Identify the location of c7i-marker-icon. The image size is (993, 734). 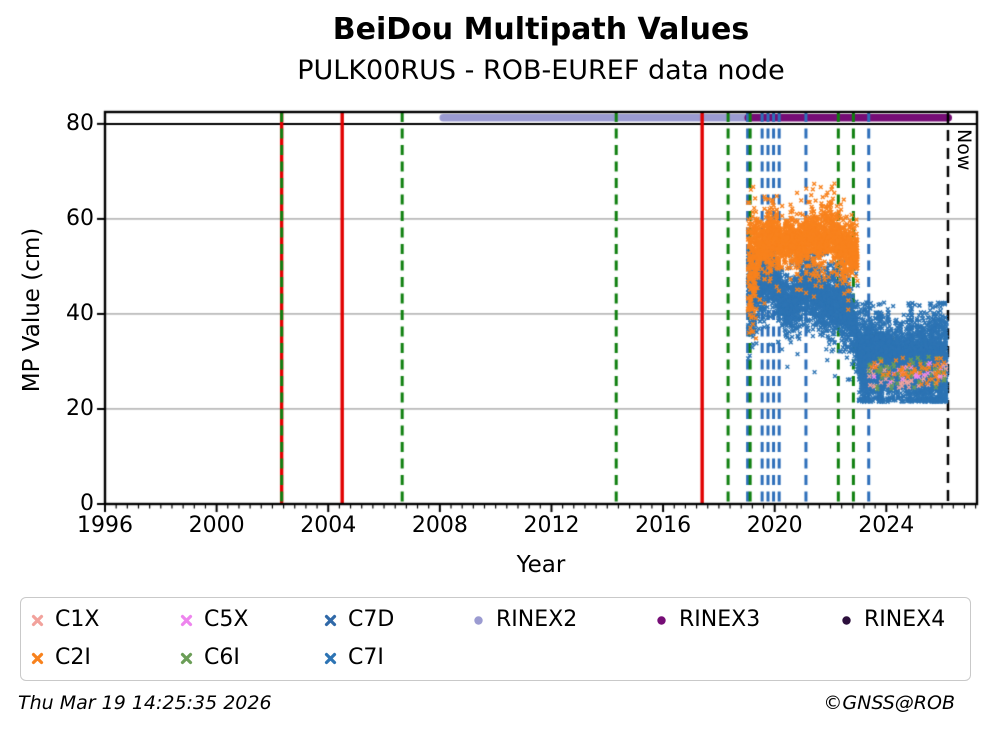
(330, 658).